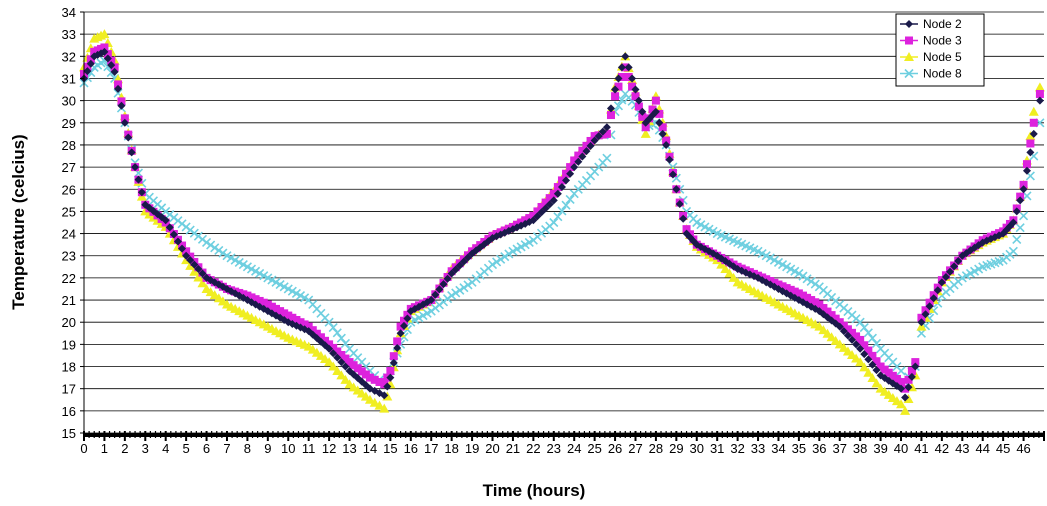  Describe the element at coordinates (69, 78) in the screenshot. I see `y-tick-label: 31` at that location.